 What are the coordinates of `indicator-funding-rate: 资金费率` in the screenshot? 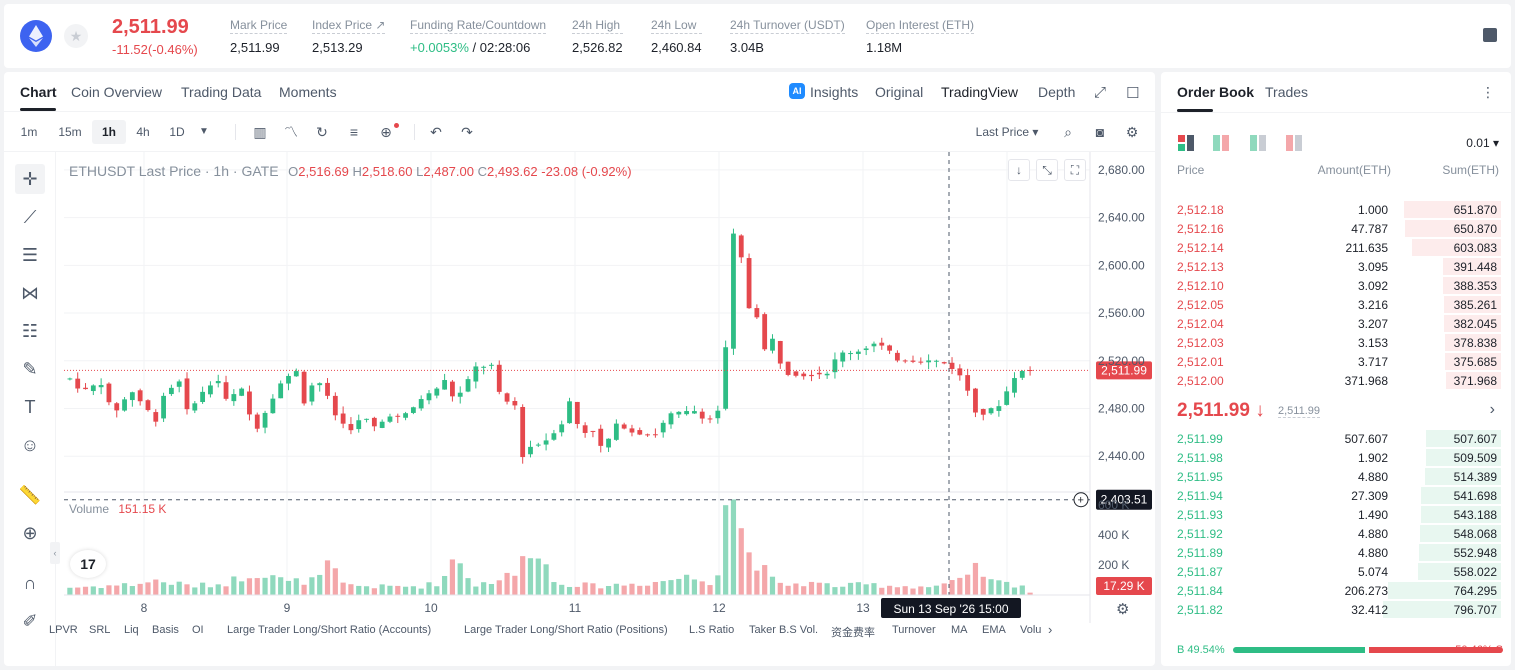 It's located at (853, 633).